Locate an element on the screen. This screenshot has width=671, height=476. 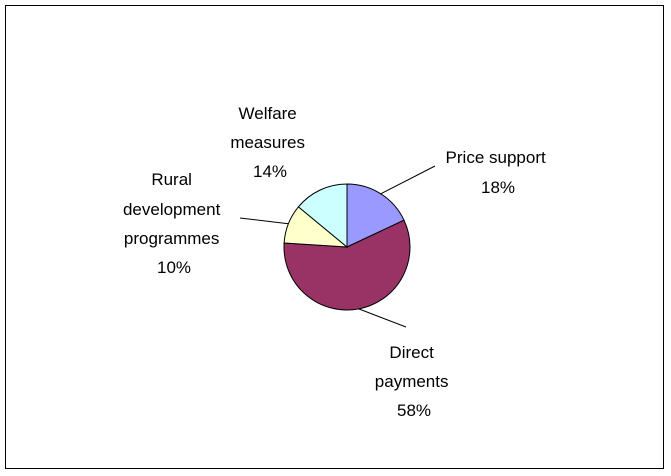
pie-slice-welfare-measures is located at coordinates (322, 216).